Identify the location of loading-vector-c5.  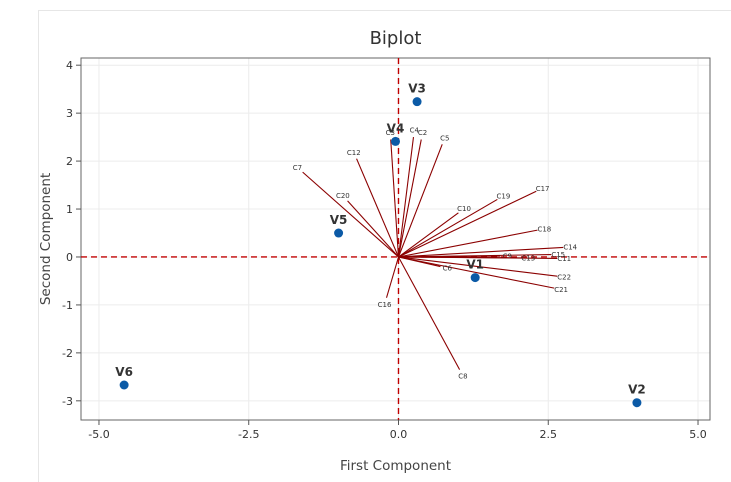
(420, 201).